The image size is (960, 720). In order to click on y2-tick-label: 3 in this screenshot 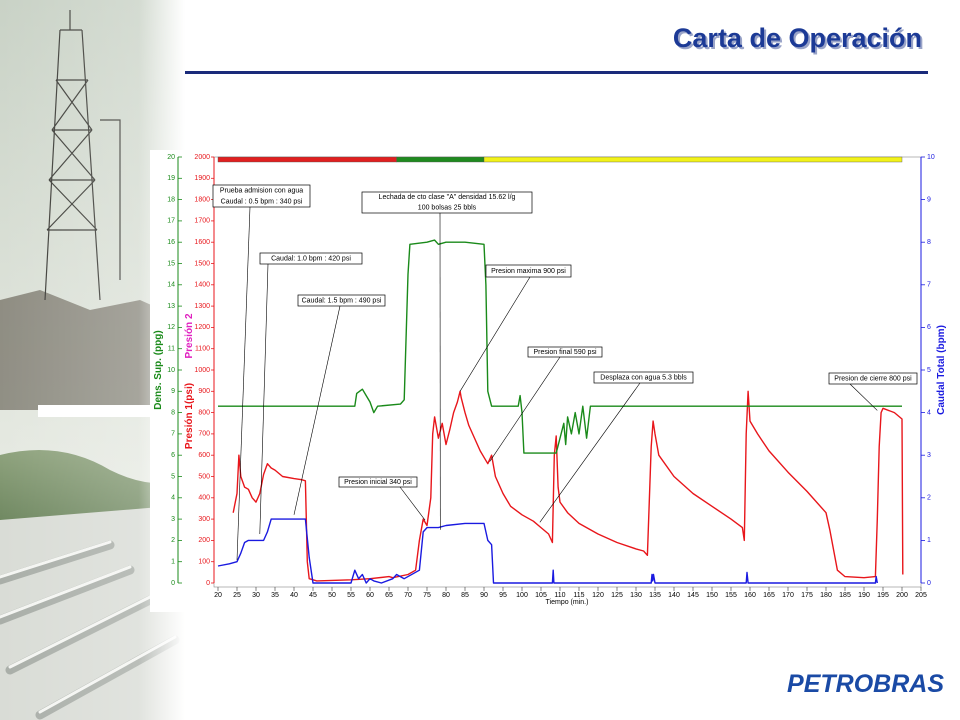, I will do `click(929, 455)`.